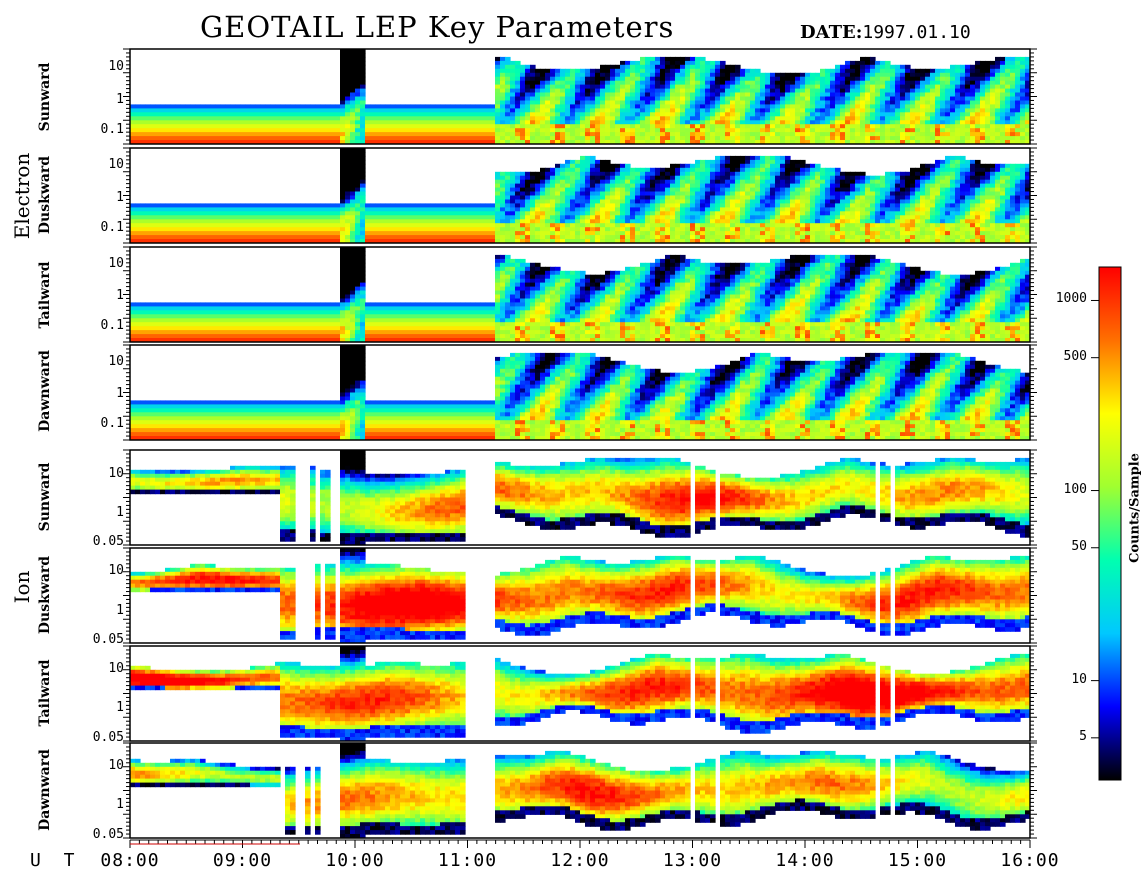 The width and height of the screenshot is (1142, 880). What do you see at coordinates (99, 66) in the screenshot?
I see `y-tick-label-0-0: 10` at bounding box center [99, 66].